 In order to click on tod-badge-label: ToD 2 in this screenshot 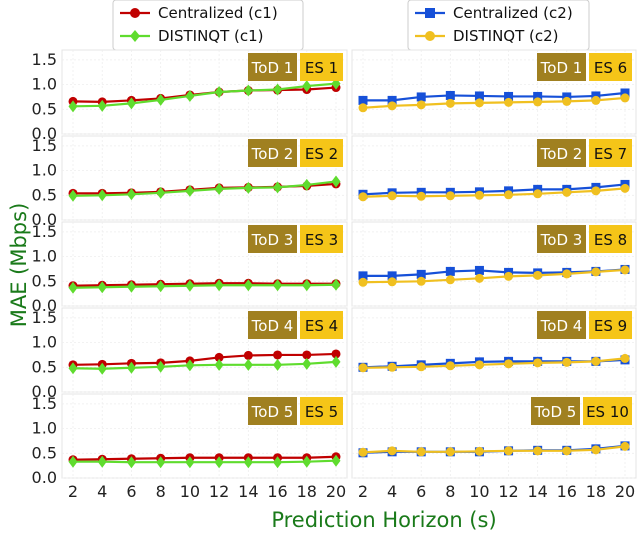, I will do `click(561, 154)`.